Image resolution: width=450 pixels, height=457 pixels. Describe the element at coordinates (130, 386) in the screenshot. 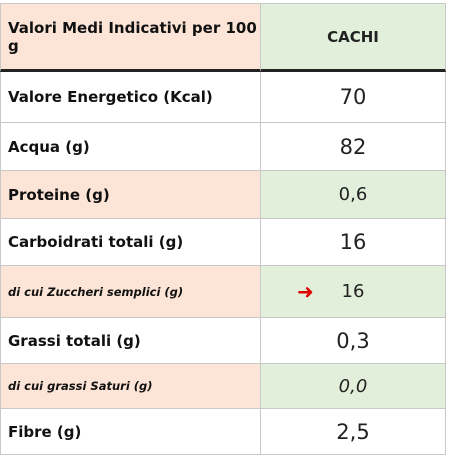

I see `row-label-saturated: di cui grassi Saturi (g)` at that location.